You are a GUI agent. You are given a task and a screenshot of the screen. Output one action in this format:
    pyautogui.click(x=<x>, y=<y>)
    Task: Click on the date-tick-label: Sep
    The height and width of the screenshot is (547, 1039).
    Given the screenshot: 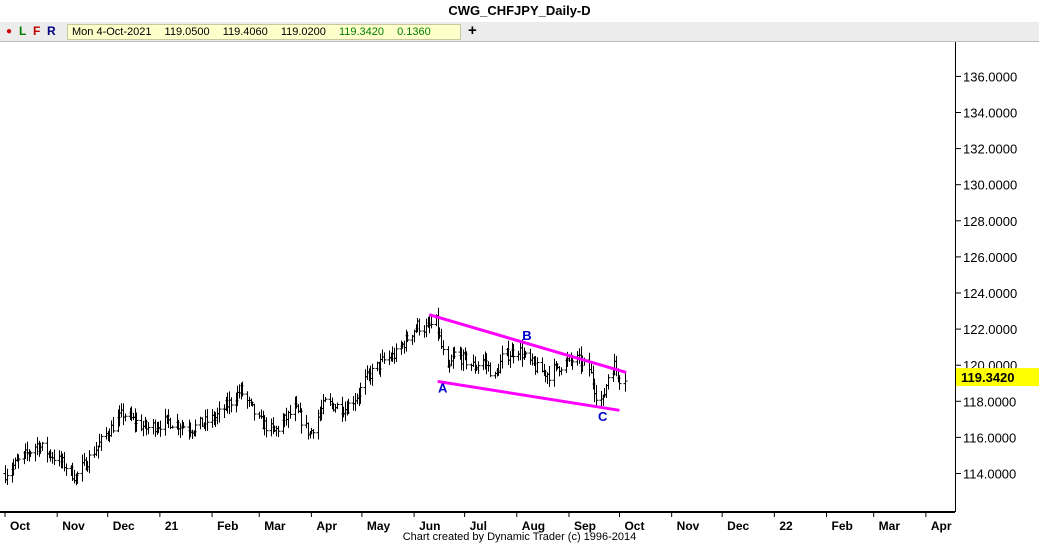 What is the action you would take?
    pyautogui.click(x=585, y=526)
    